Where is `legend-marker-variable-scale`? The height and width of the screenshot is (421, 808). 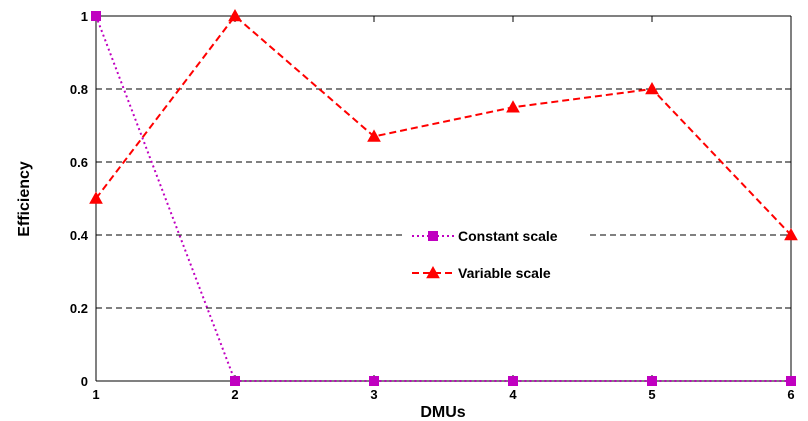
legend-marker-variable-scale is located at coordinates (433, 272).